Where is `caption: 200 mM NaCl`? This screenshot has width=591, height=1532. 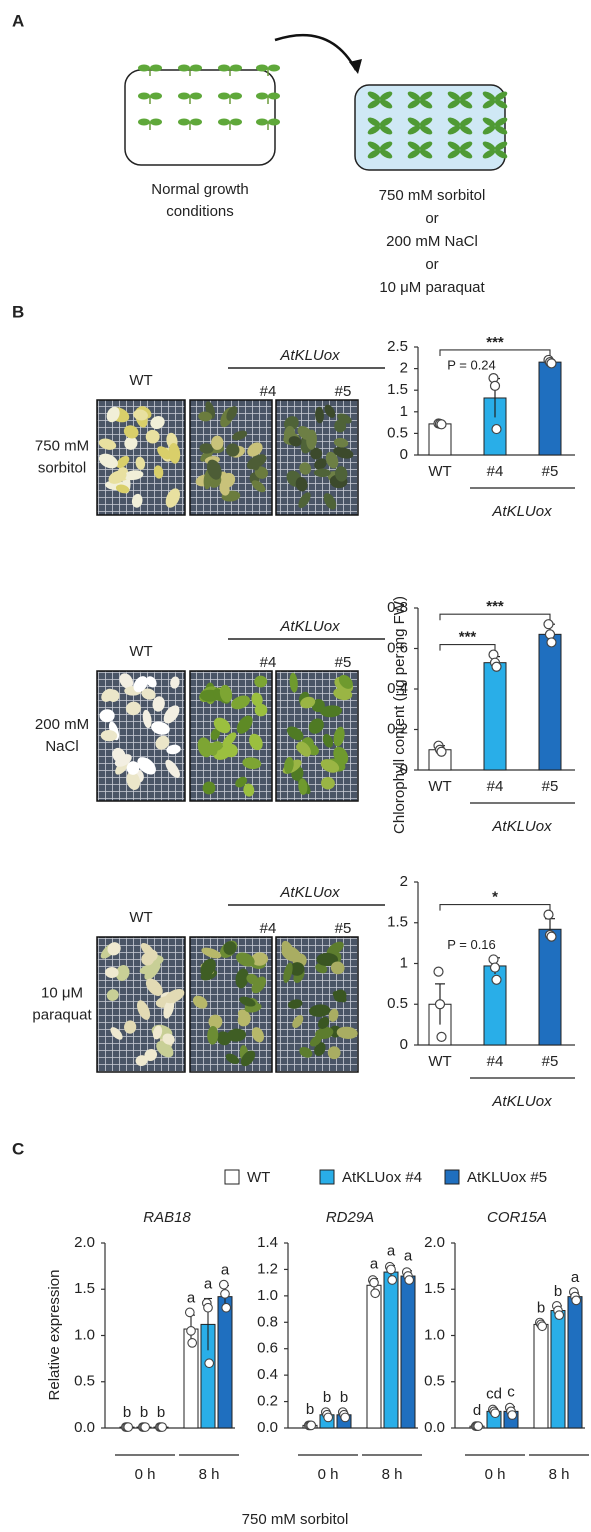 caption: 200 mM NaCl is located at coordinates (432, 241).